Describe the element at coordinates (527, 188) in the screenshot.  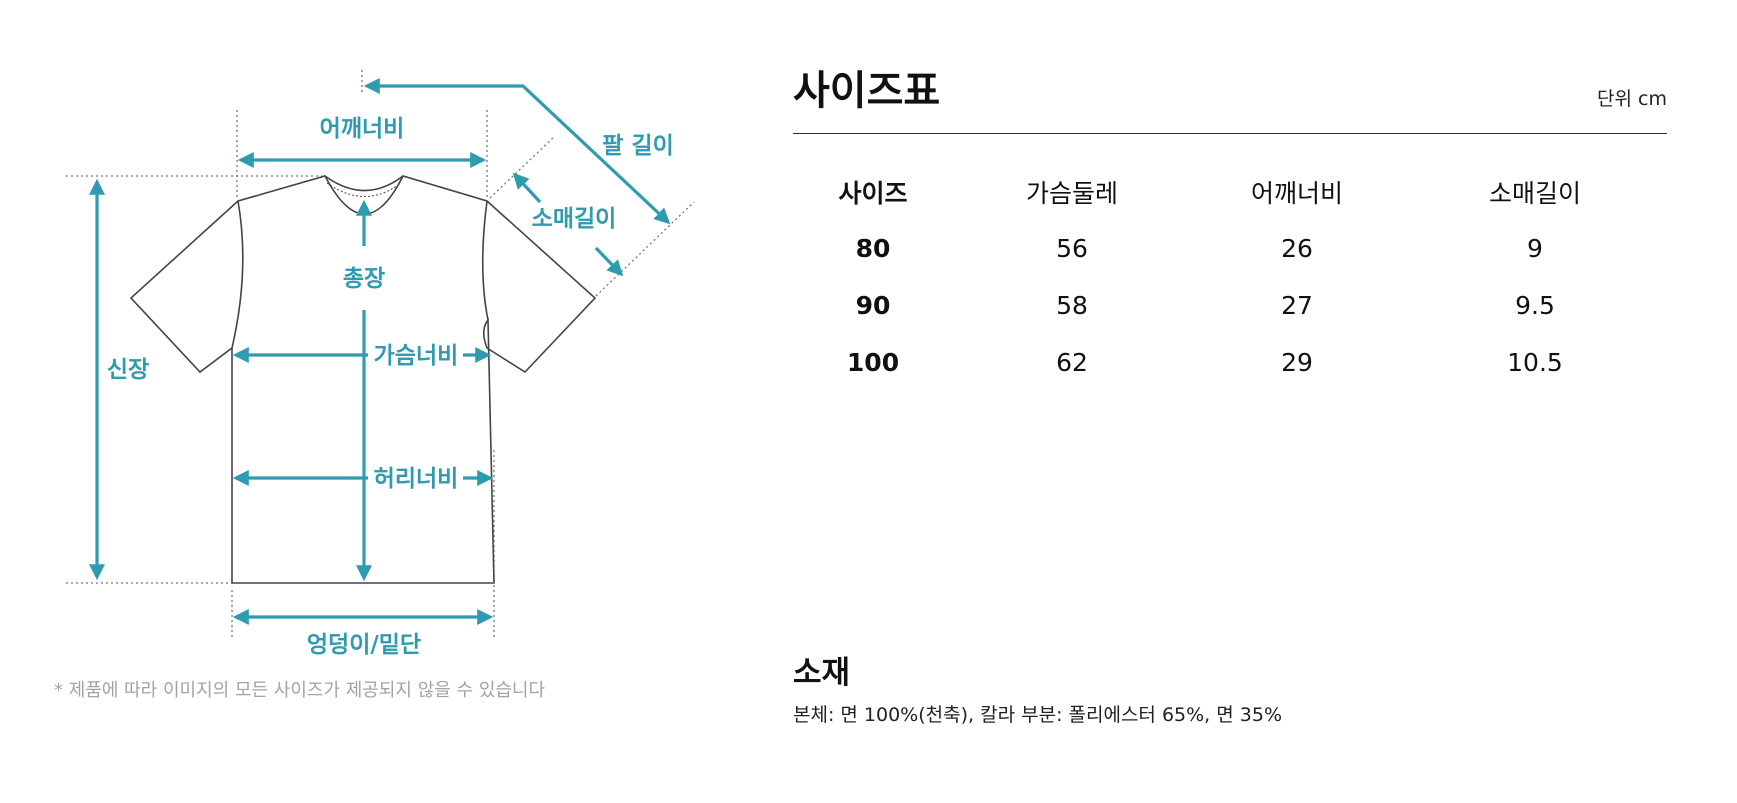
I see `sleeve-arrow-top` at that location.